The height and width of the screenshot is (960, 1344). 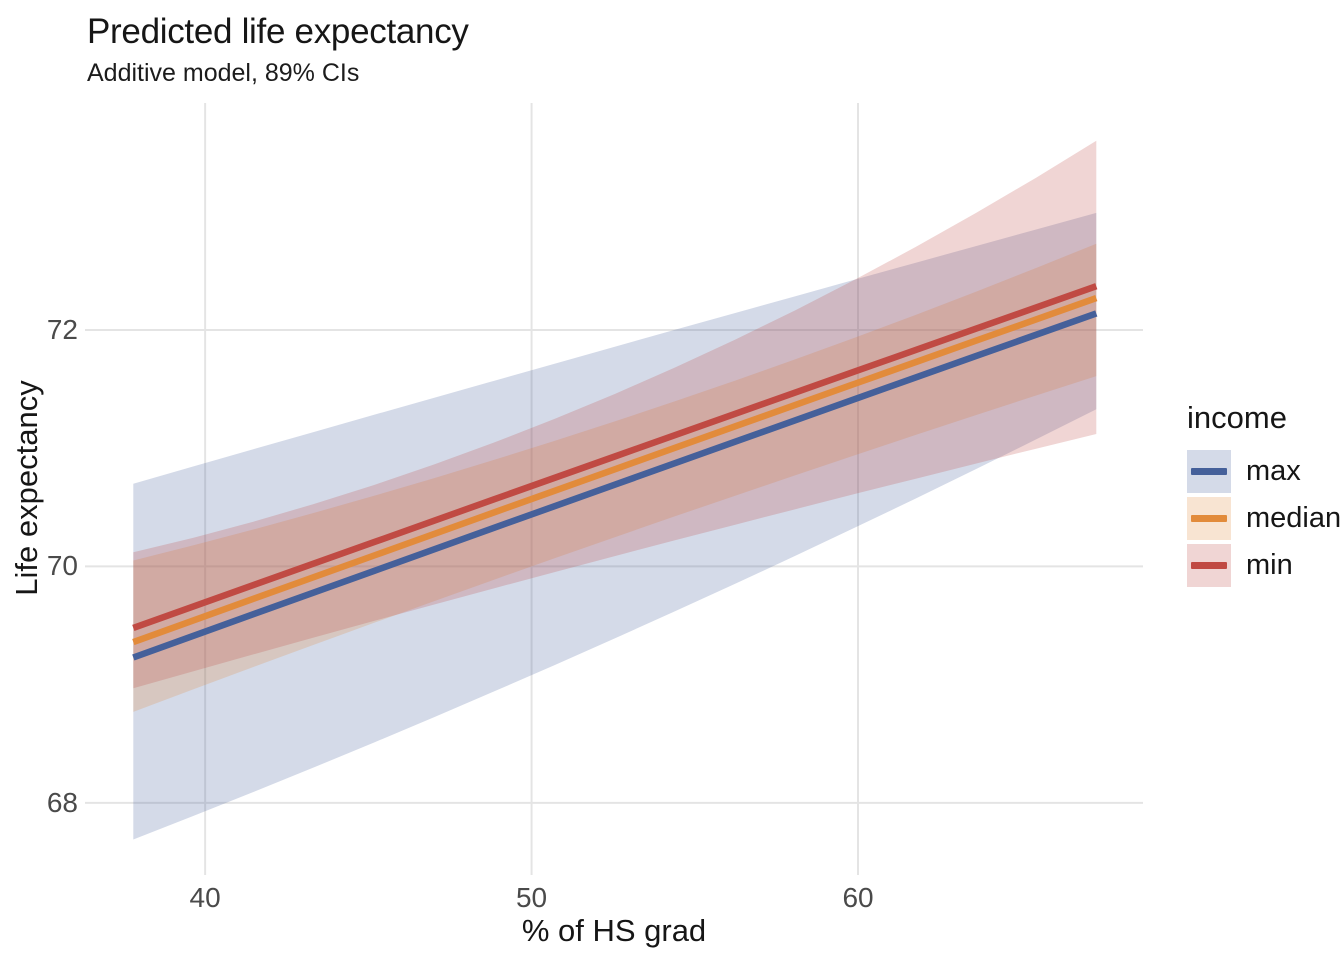 I want to click on legend-item-median: median, so click(x=1264, y=518).